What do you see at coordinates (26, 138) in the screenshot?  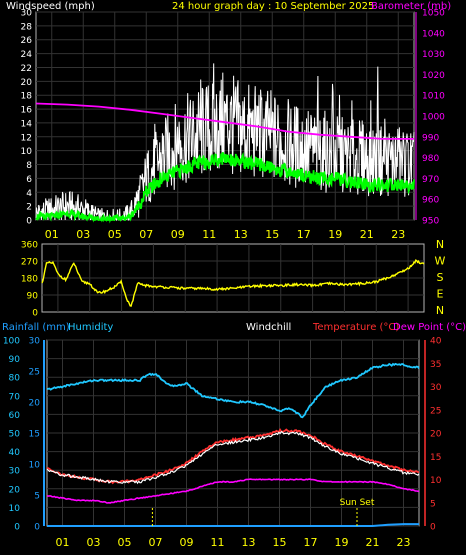 I see `wind-tick-label: 12` at bounding box center [26, 138].